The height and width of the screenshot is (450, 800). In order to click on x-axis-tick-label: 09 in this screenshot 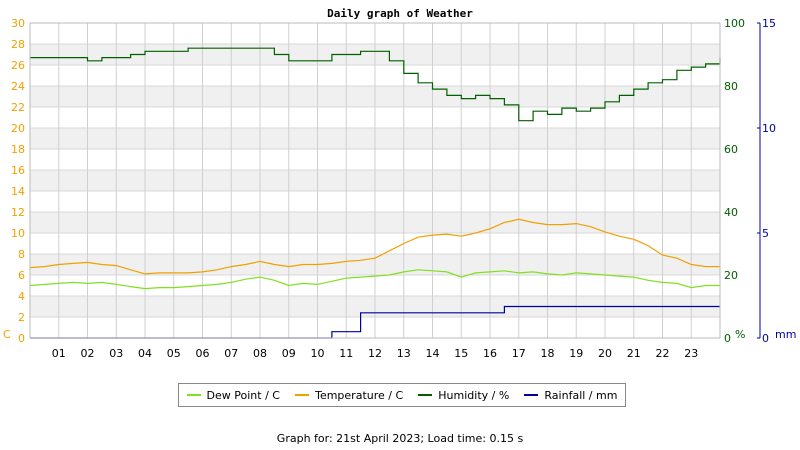, I will do `click(289, 353)`.